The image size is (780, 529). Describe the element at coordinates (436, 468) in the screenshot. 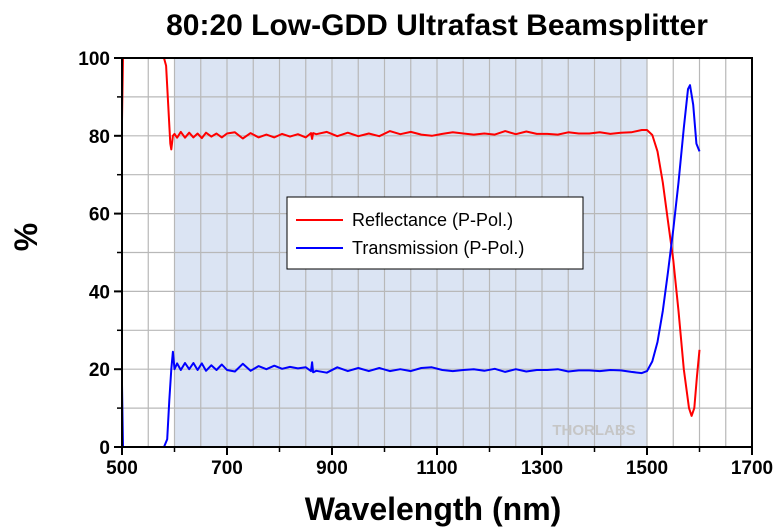

I see `x-tick-label: 1100` at that location.